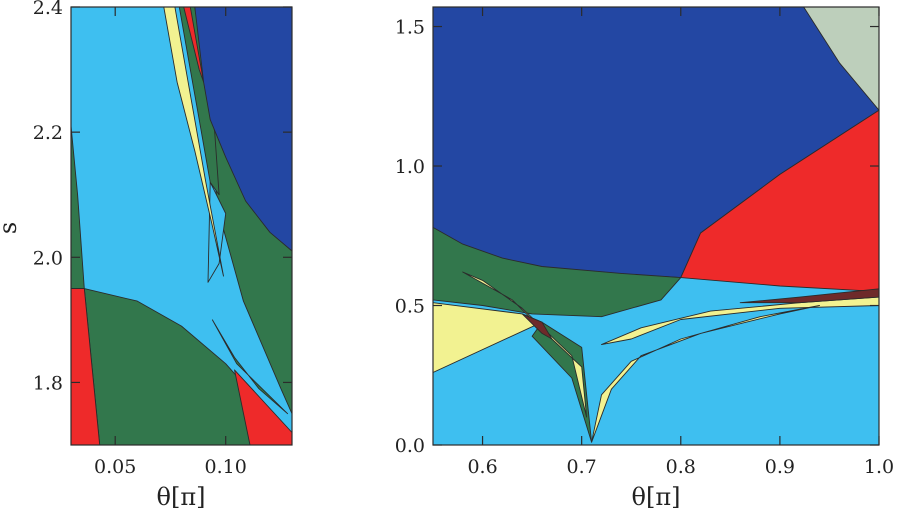 The width and height of the screenshot is (899, 515). Describe the element at coordinates (582, 467) in the screenshot. I see `right-x-tick-label: 0.7` at that location.